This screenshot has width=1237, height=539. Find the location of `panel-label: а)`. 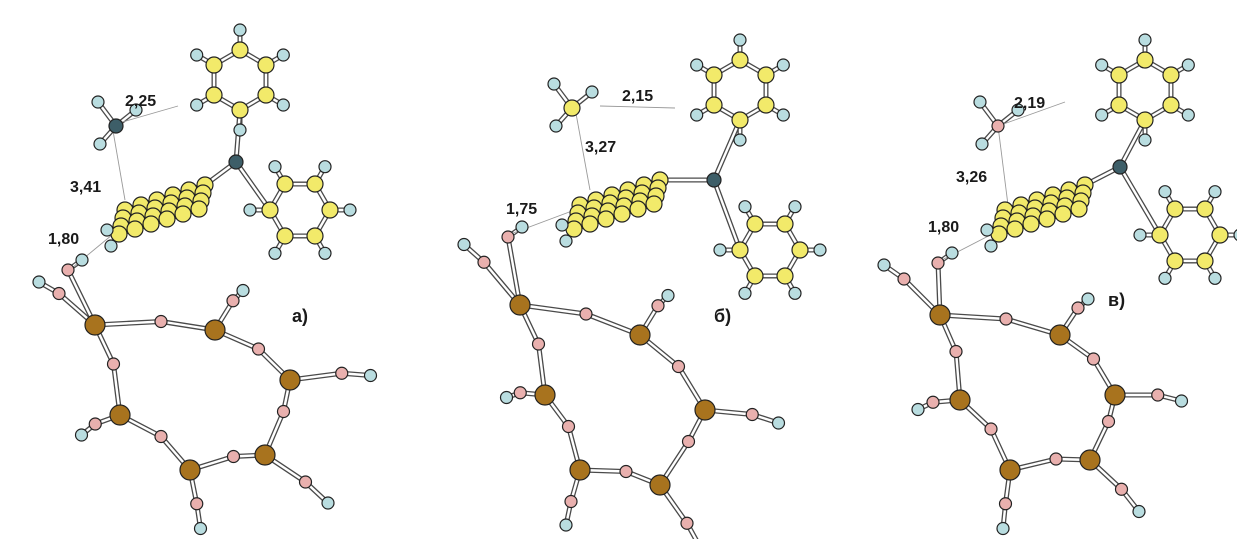

panel-label: а) is located at coordinates (300, 316).